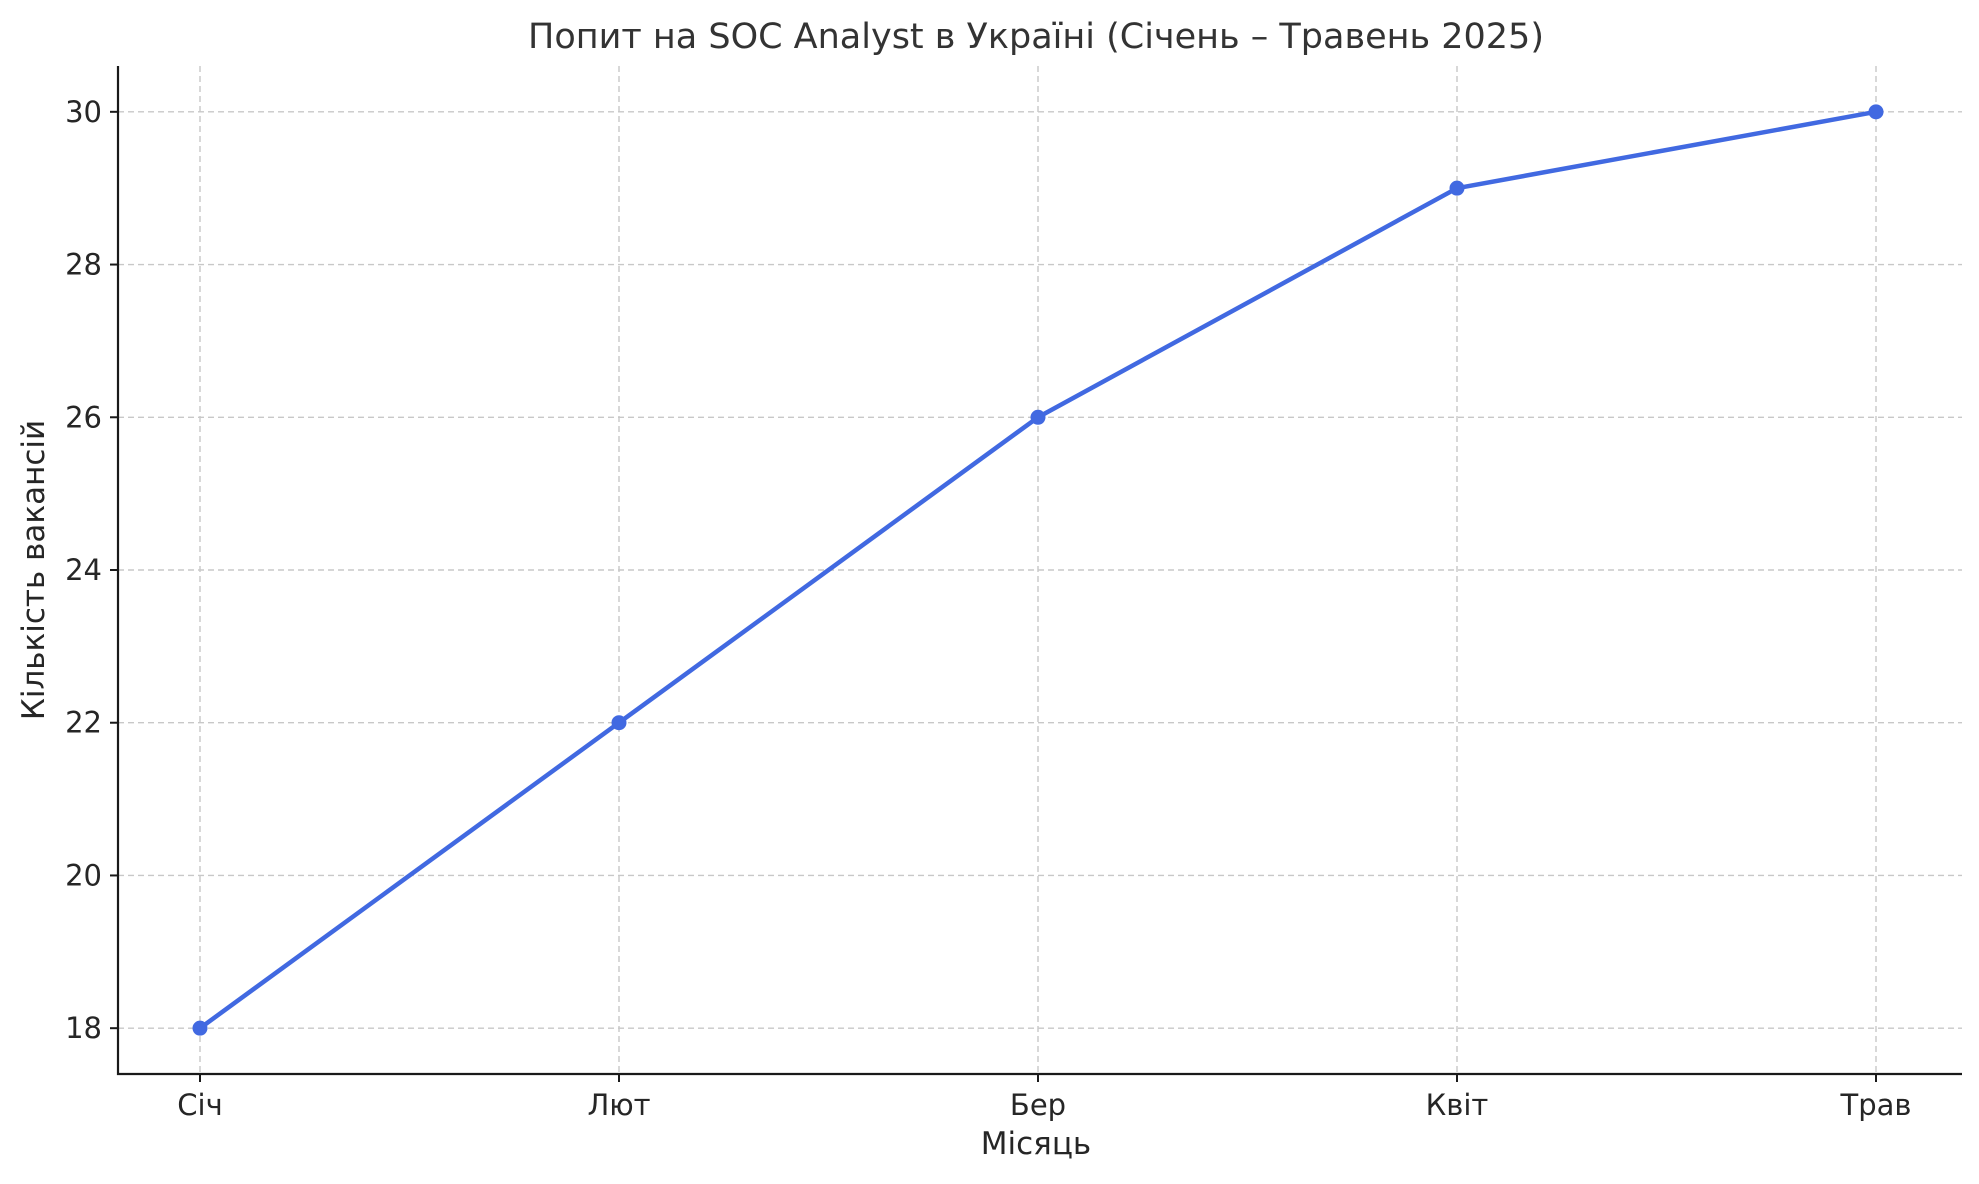 The height and width of the screenshot is (1184, 1979). I want to click on y-tick-label: 26, so click(83, 417).